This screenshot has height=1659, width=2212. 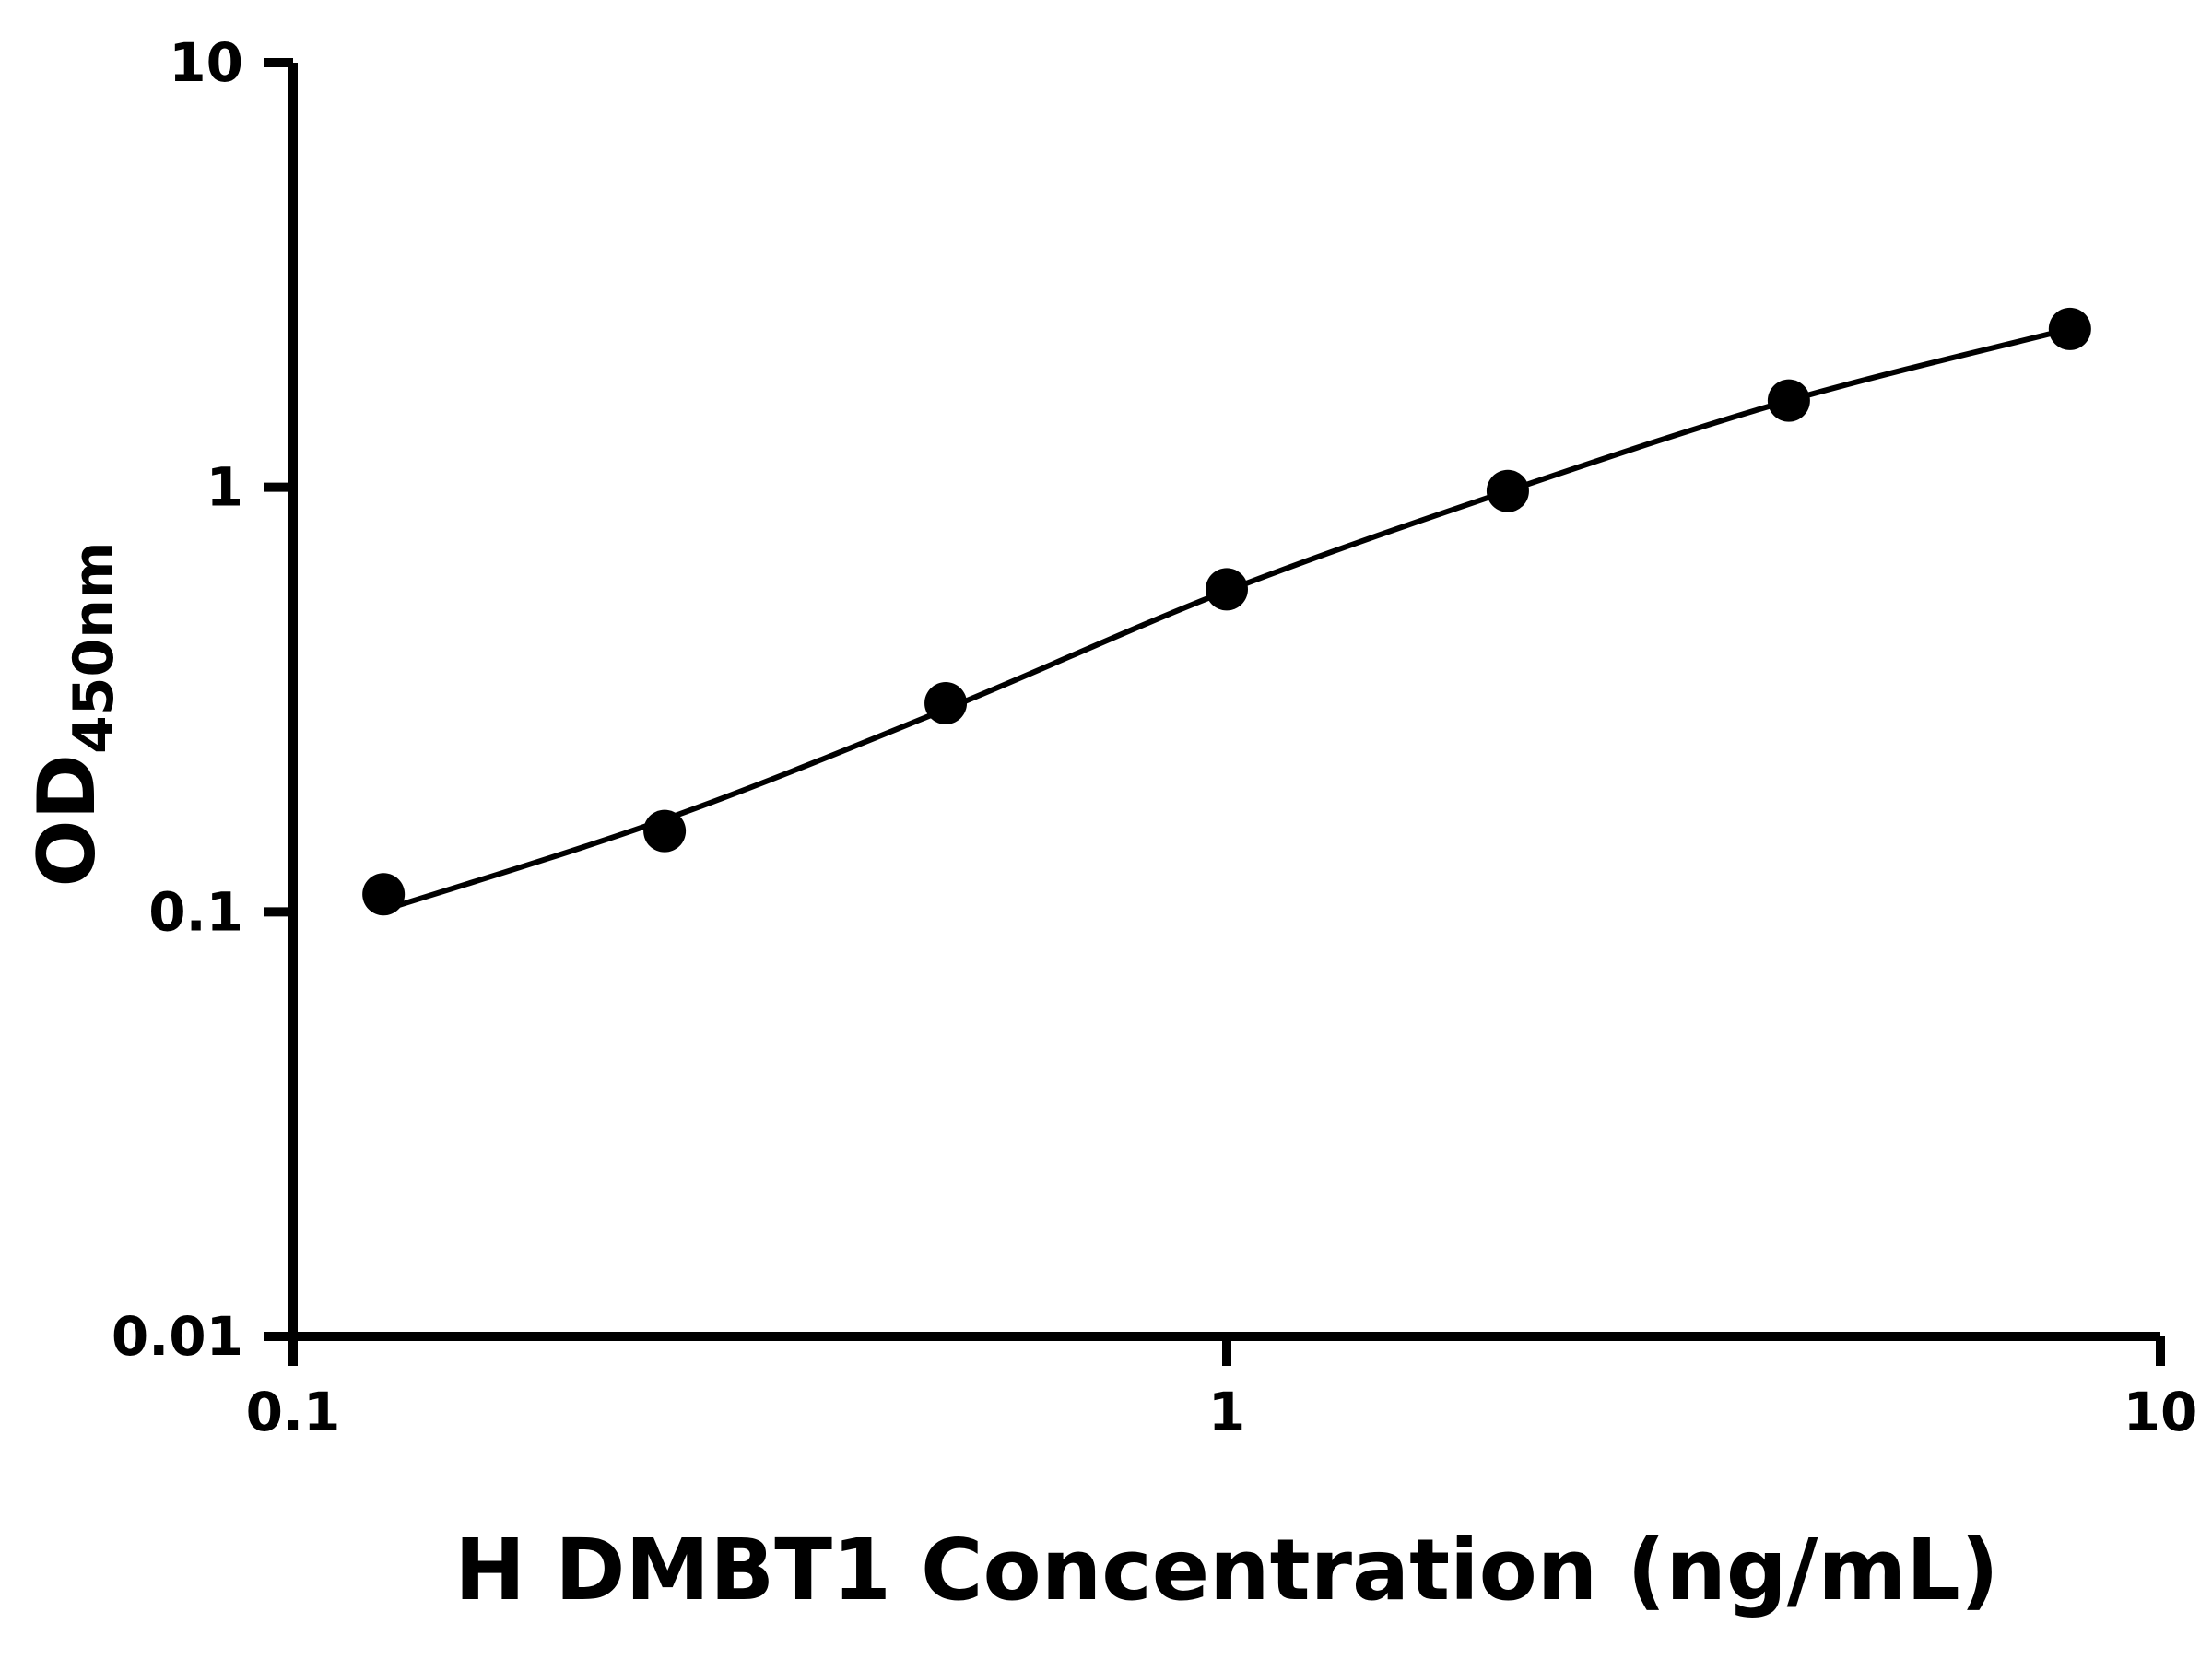 I want to click on y-tick-label: 0.01, so click(x=177, y=1336).